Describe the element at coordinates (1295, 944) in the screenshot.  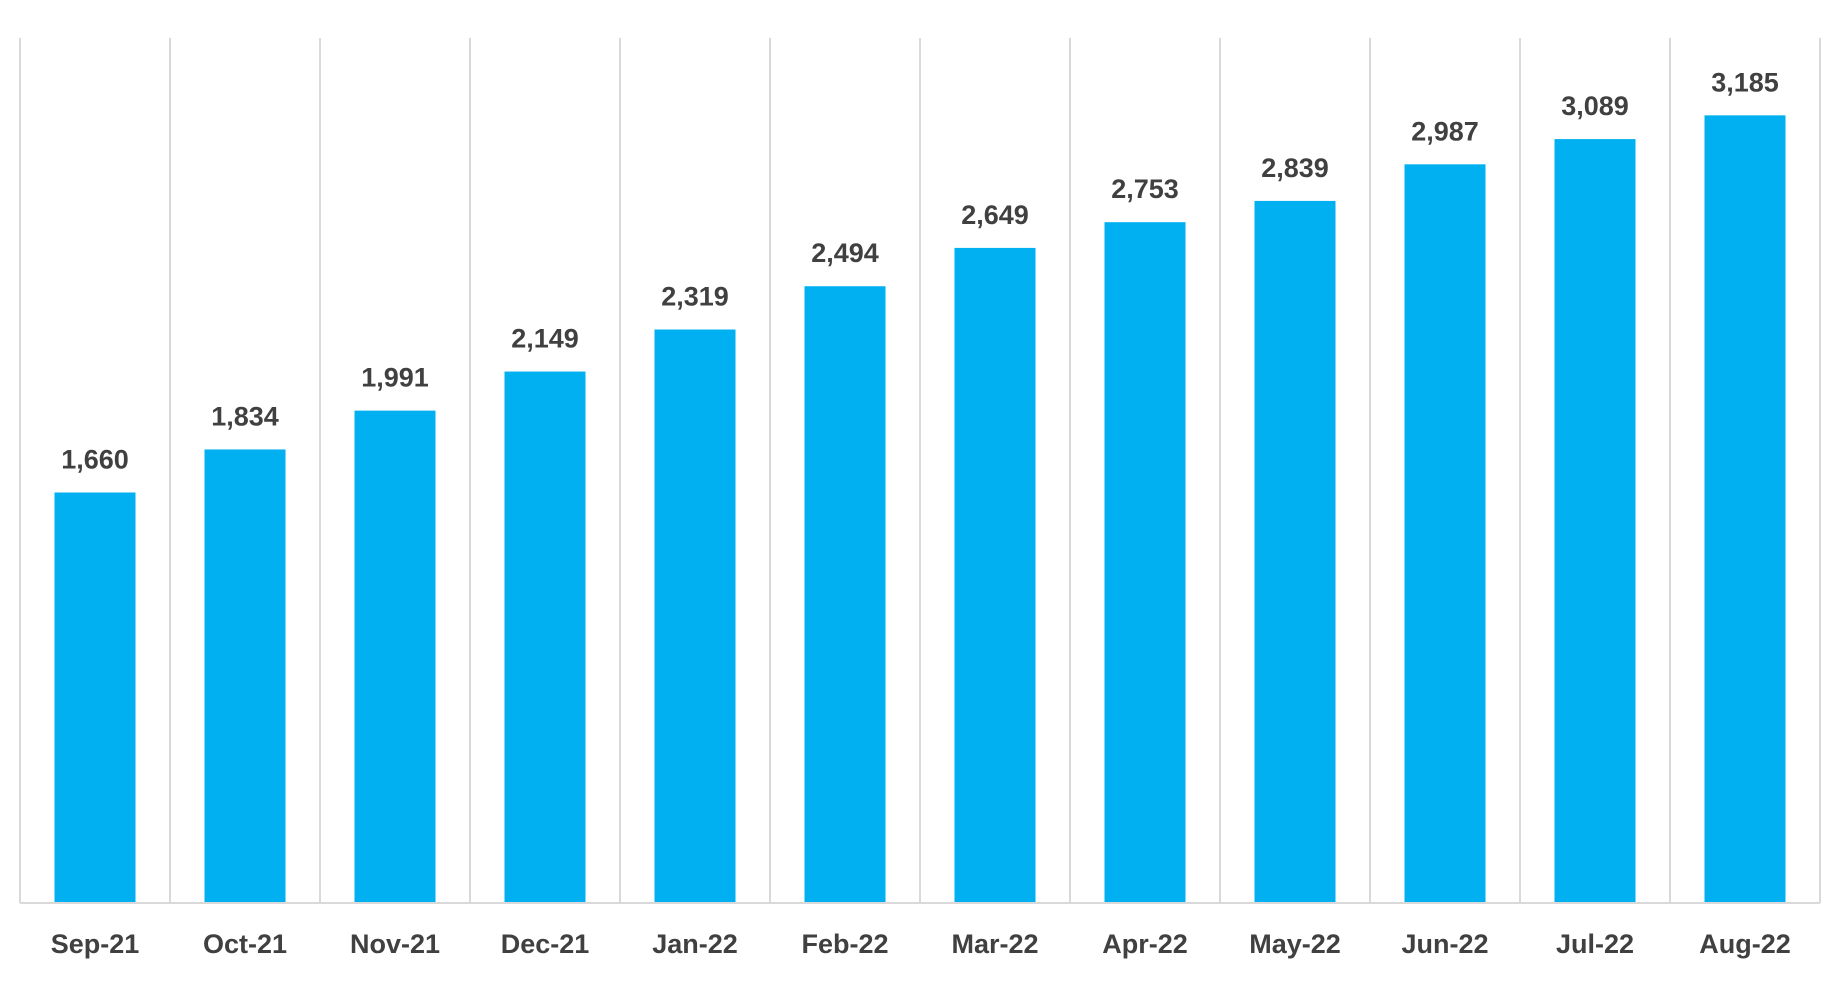
I see `x-tick-label-may-22: May-22` at that location.